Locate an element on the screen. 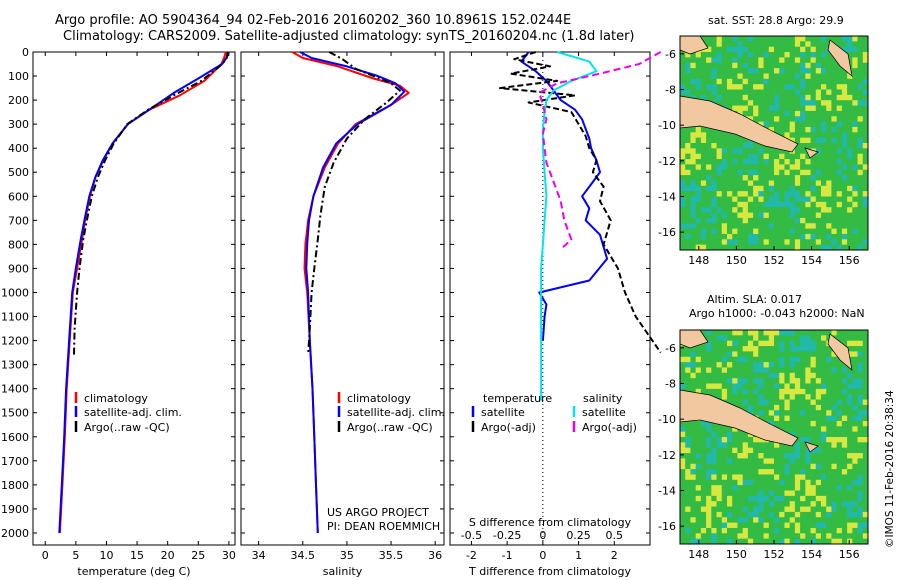 This screenshot has width=900, height=580. map-lat-label: -16 is located at coordinates (667, 526).